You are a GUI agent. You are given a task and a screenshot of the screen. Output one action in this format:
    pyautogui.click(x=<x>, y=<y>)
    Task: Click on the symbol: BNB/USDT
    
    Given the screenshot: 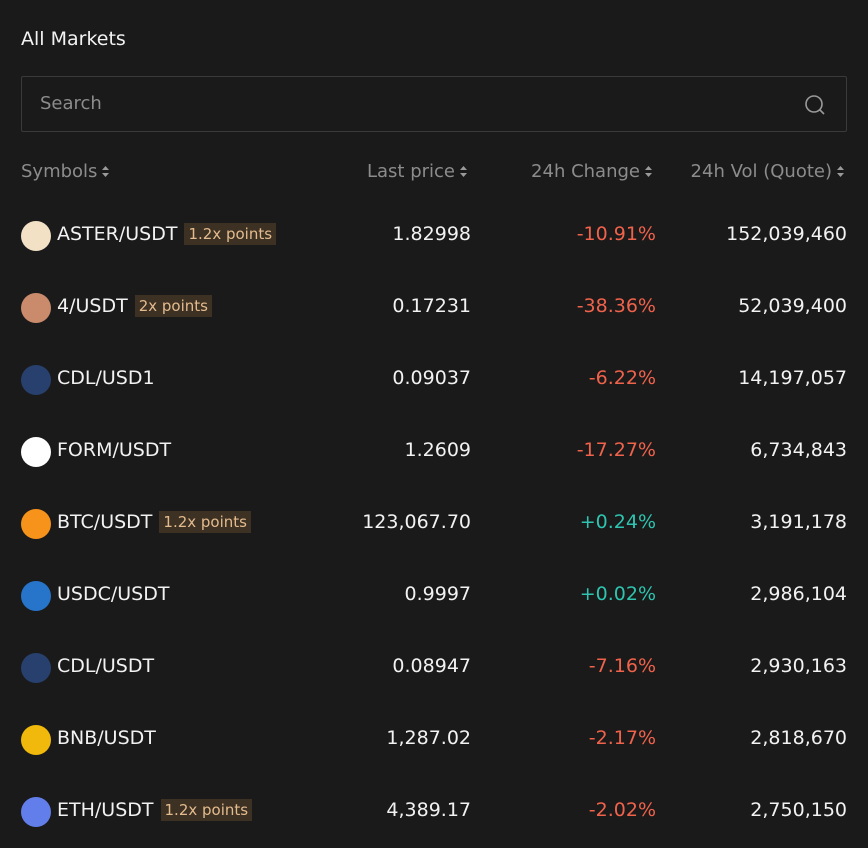 What is the action you would take?
    pyautogui.click(x=106, y=738)
    